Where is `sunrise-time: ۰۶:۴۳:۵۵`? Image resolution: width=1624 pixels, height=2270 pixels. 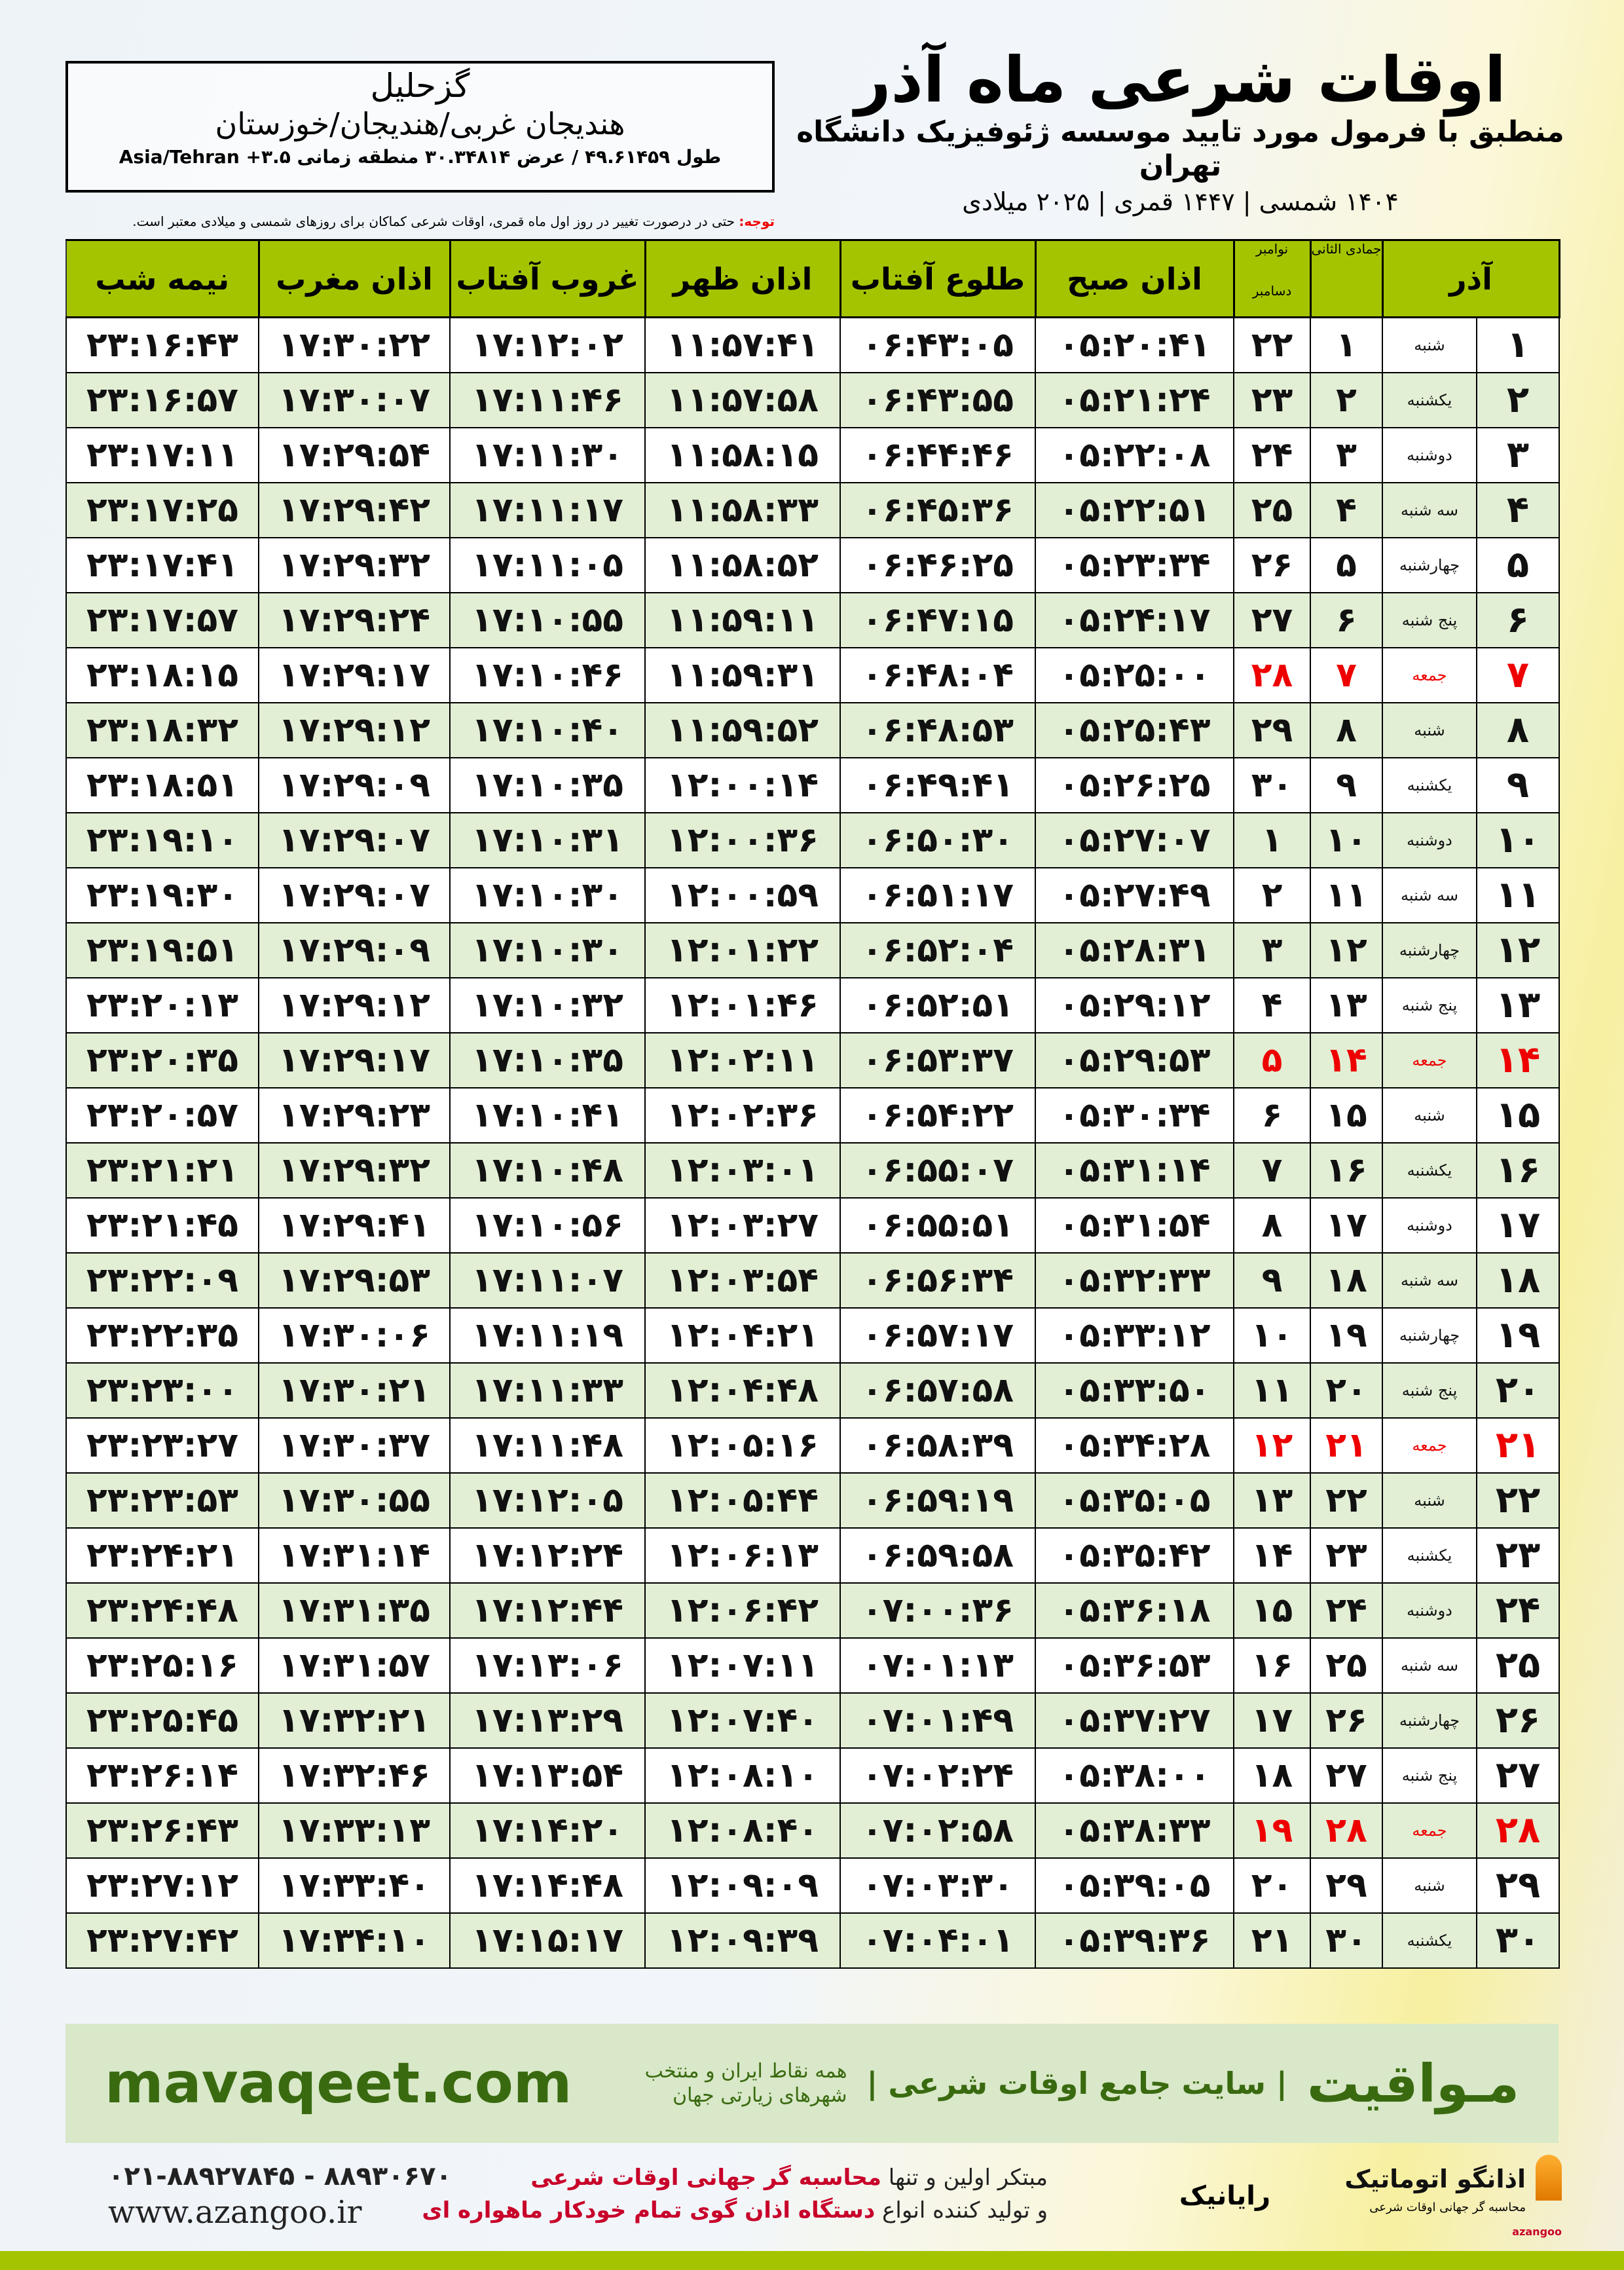
sunrise-time: ۰۶:۴۳:۵۵ is located at coordinates (938, 399).